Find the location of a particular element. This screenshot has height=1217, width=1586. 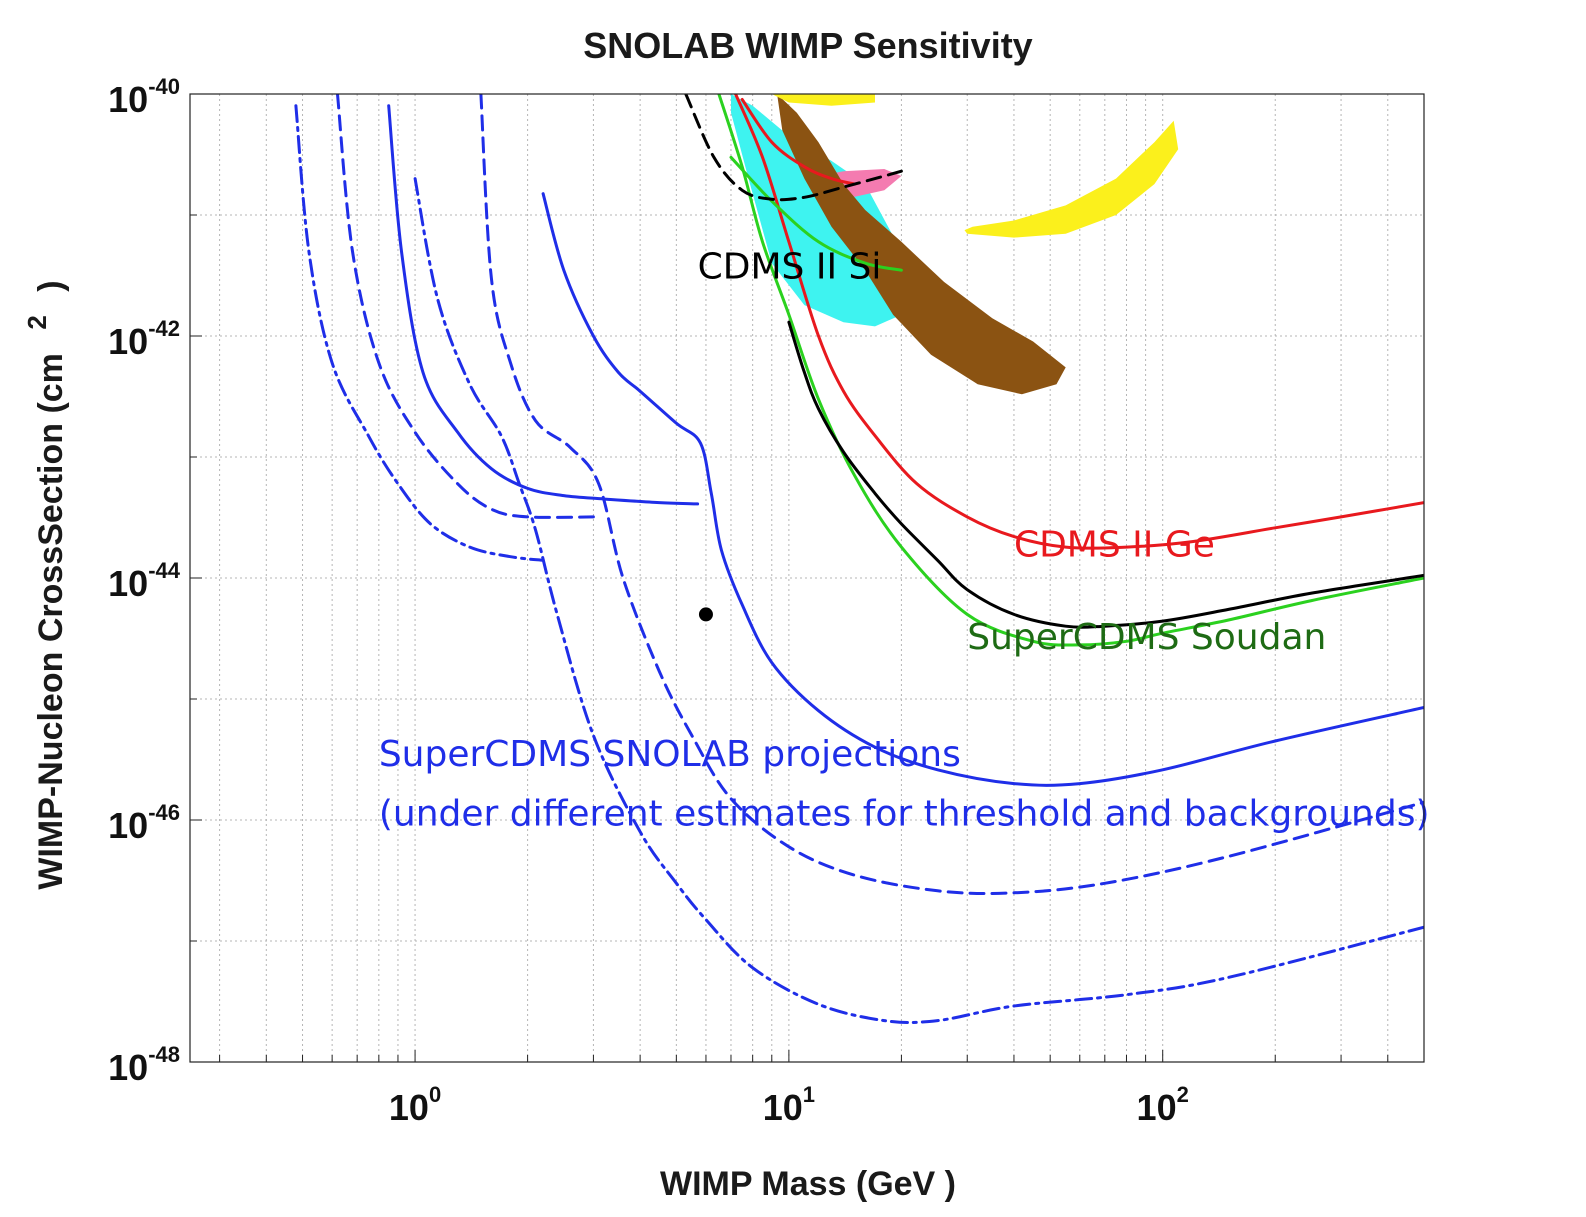

y-tick-exponent: -42 is located at coordinates (164, 328).